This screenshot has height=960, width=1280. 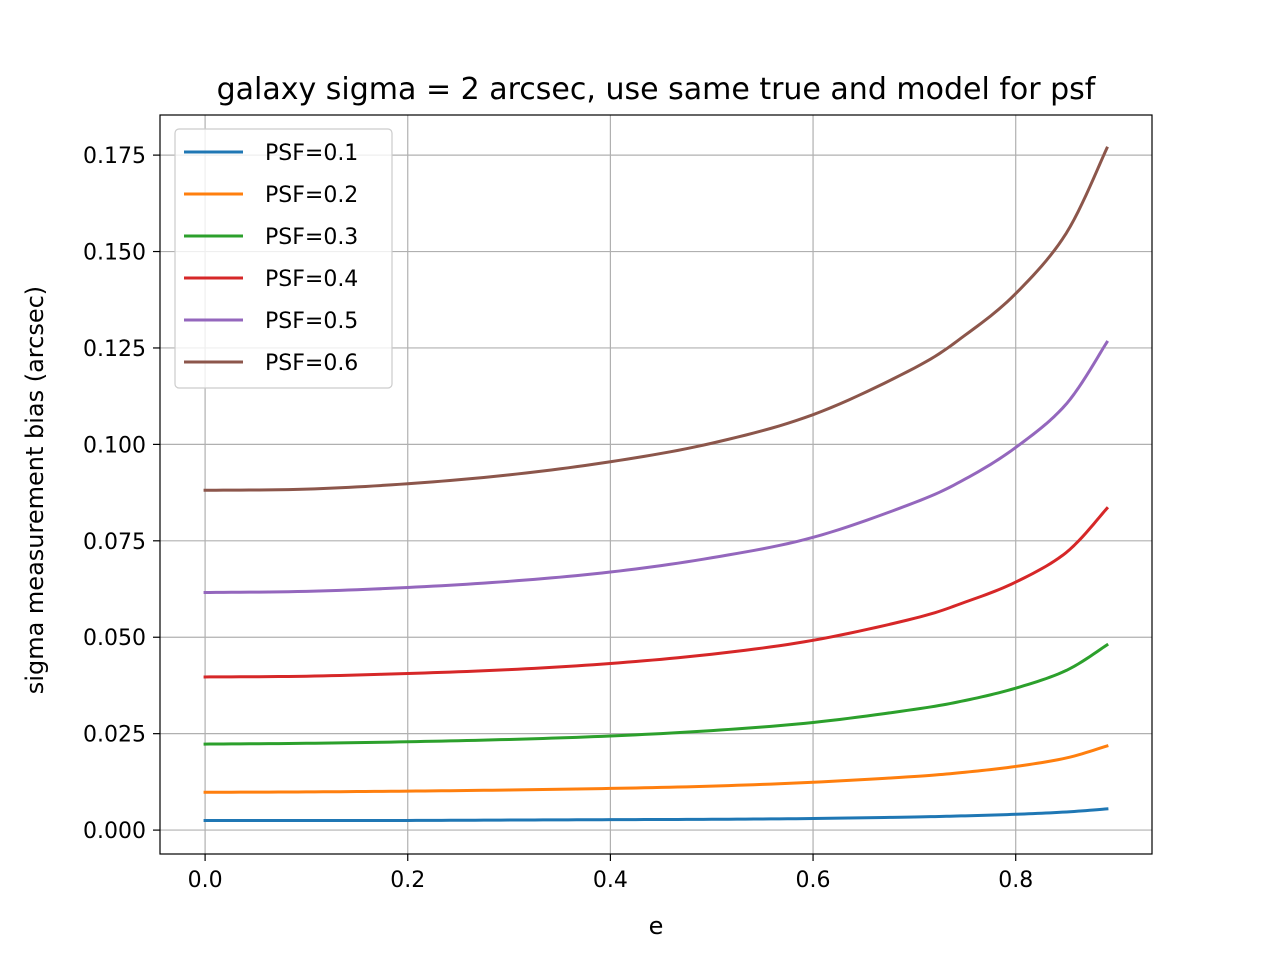 What do you see at coordinates (114, 638) in the screenshot?
I see `y-tick-label: 0.050` at bounding box center [114, 638].